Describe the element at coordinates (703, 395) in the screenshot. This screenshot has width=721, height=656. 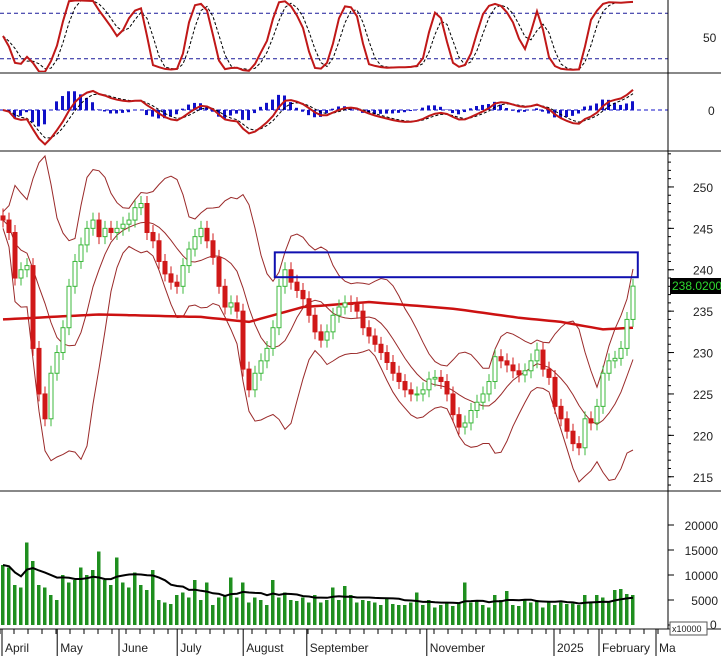
I see `price-tick-label: 225` at that location.